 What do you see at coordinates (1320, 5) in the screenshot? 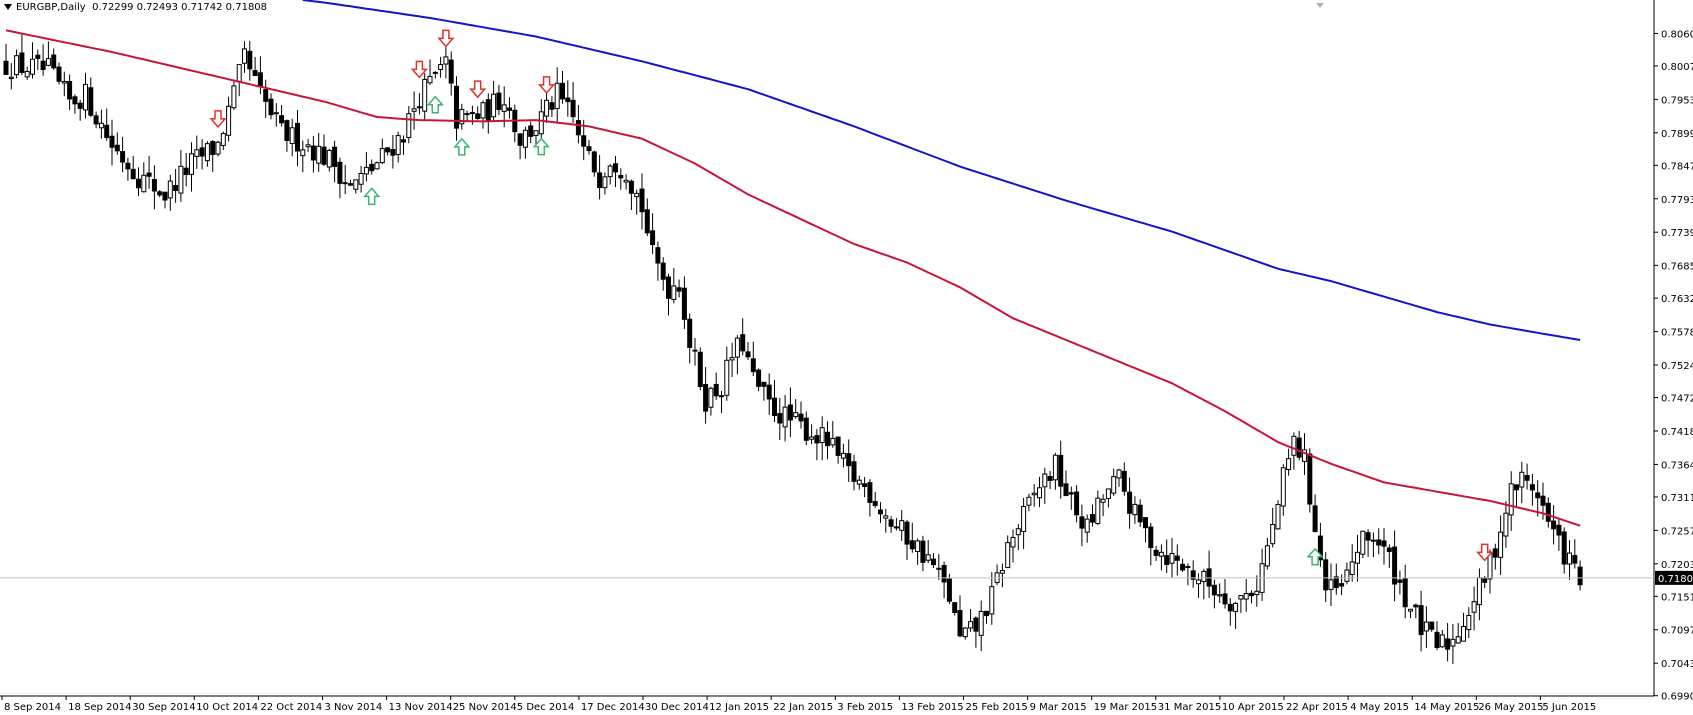
I see `shift-marker-icon` at bounding box center [1320, 5].